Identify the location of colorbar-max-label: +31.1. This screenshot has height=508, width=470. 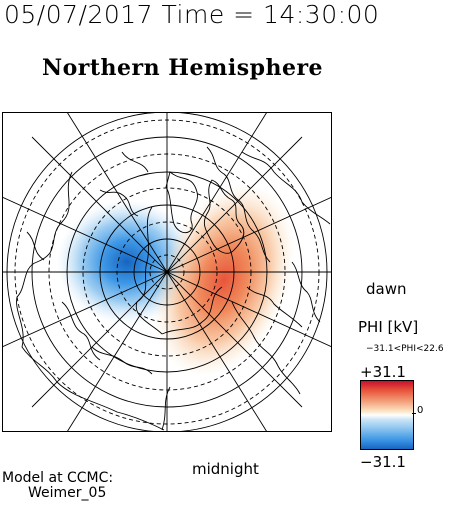
(383, 372).